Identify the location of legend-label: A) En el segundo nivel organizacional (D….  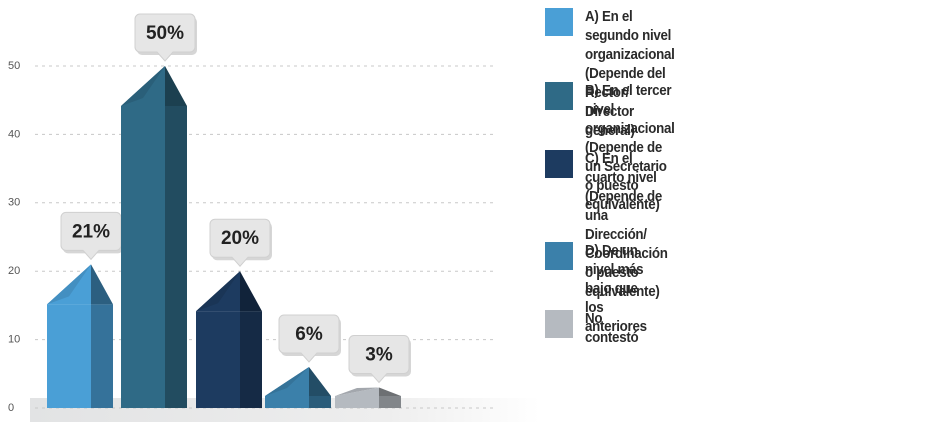
(630, 74).